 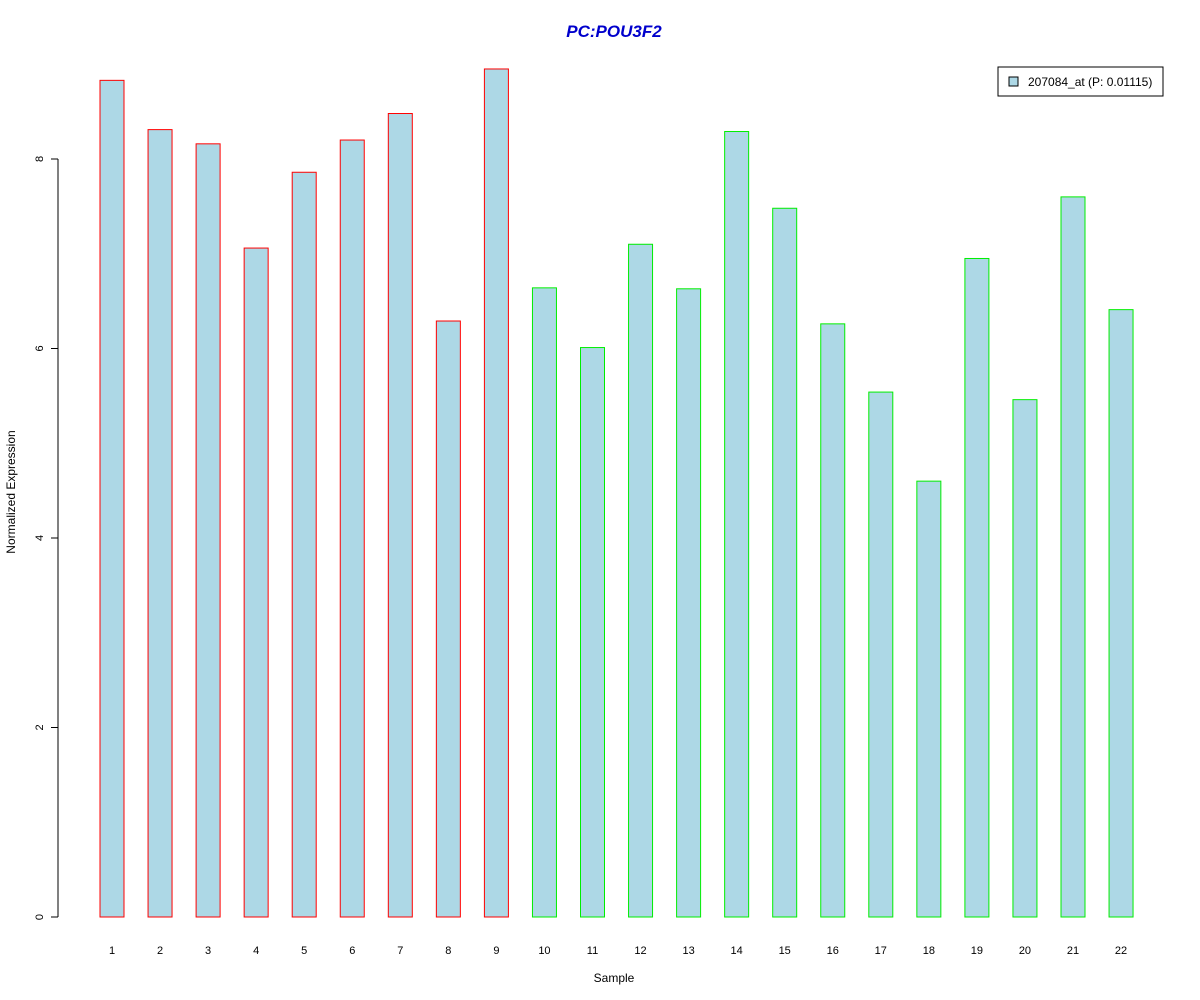 I want to click on x-tick-label: 9, so click(x=496, y=951).